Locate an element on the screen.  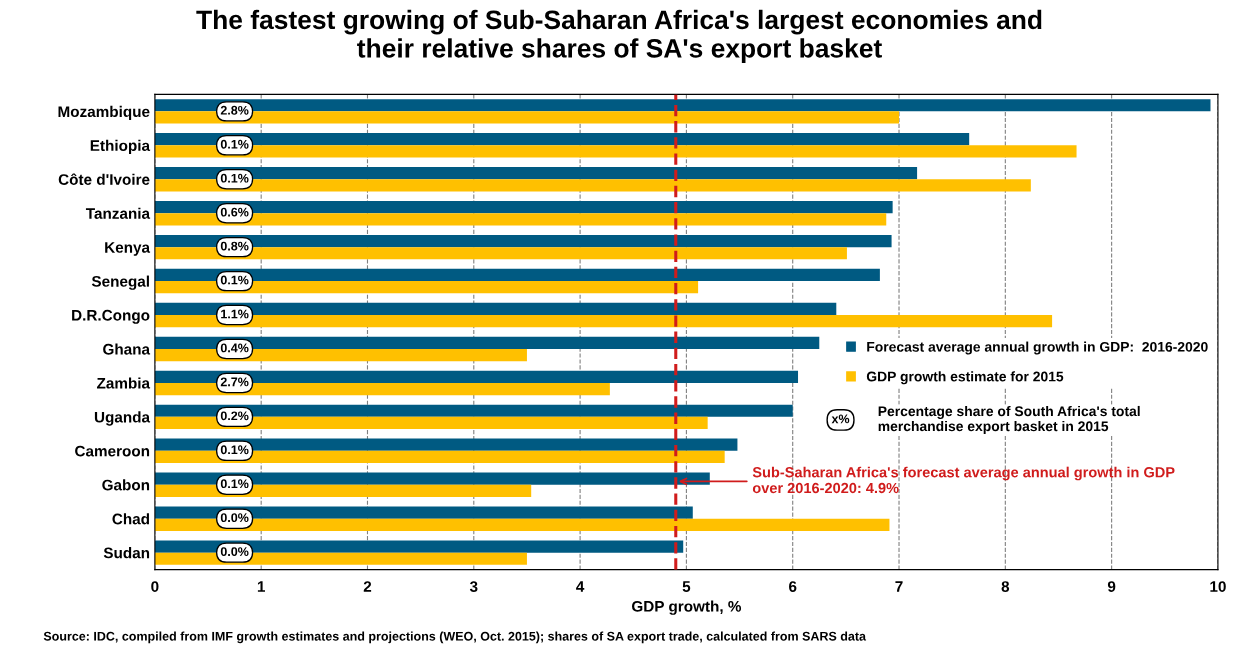
x-tick-label: 4 is located at coordinates (580, 586).